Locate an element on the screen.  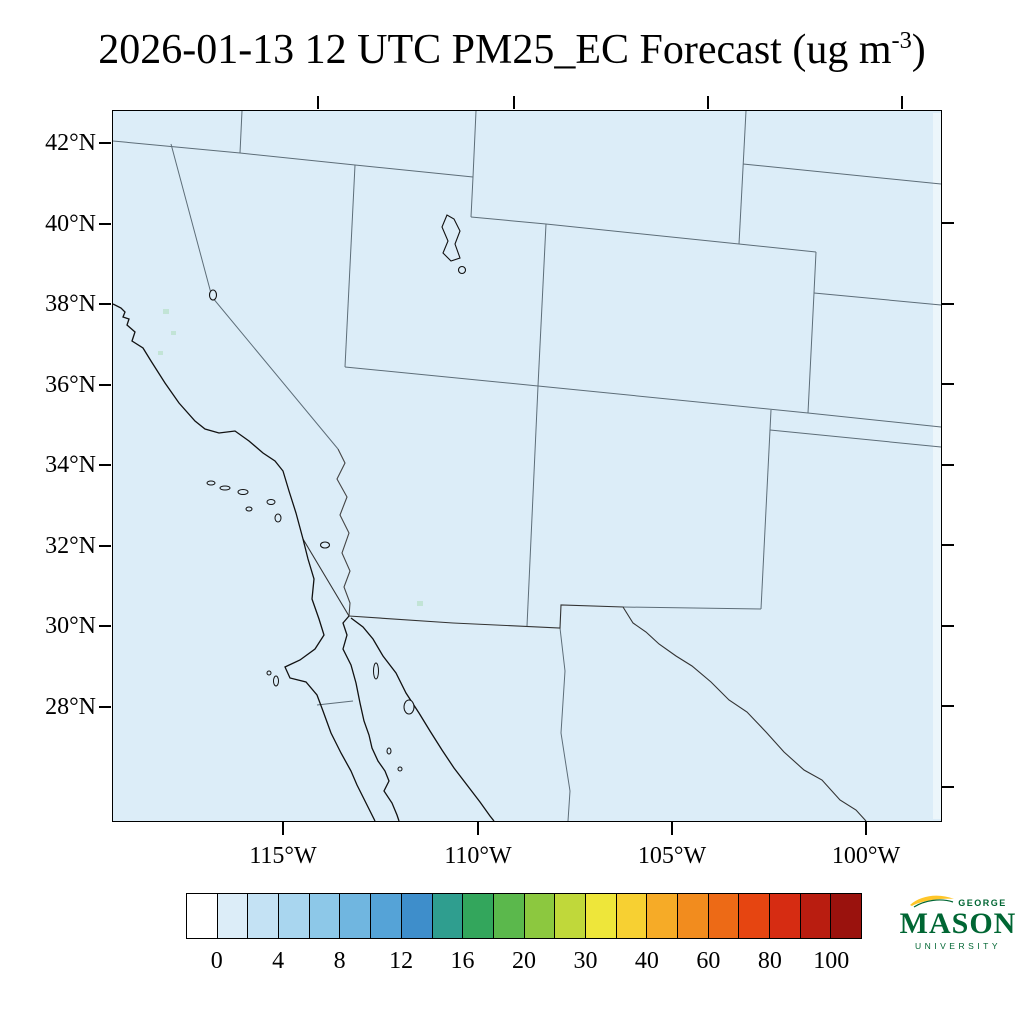
lake-tahoe is located at coordinates (213, 295).